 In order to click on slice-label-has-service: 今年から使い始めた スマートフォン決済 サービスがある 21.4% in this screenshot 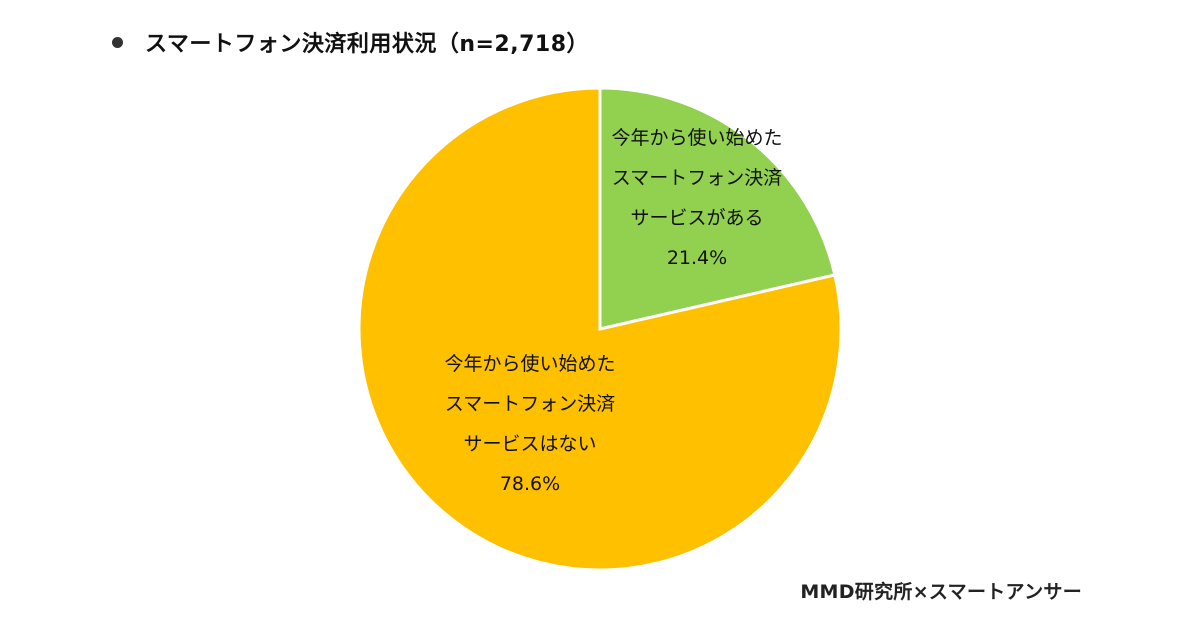, I will do `click(697, 198)`.